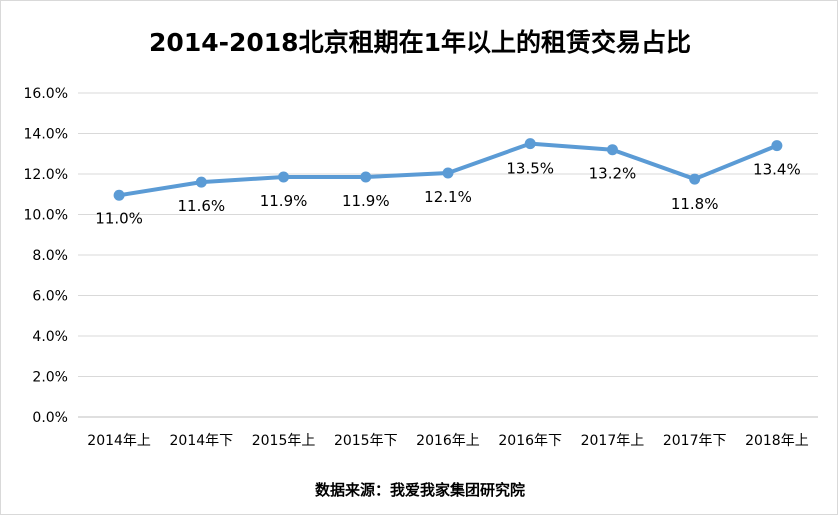 This screenshot has width=838, height=516. What do you see at coordinates (50, 337) in the screenshot?
I see `y-tick-label: 4.0%` at bounding box center [50, 337].